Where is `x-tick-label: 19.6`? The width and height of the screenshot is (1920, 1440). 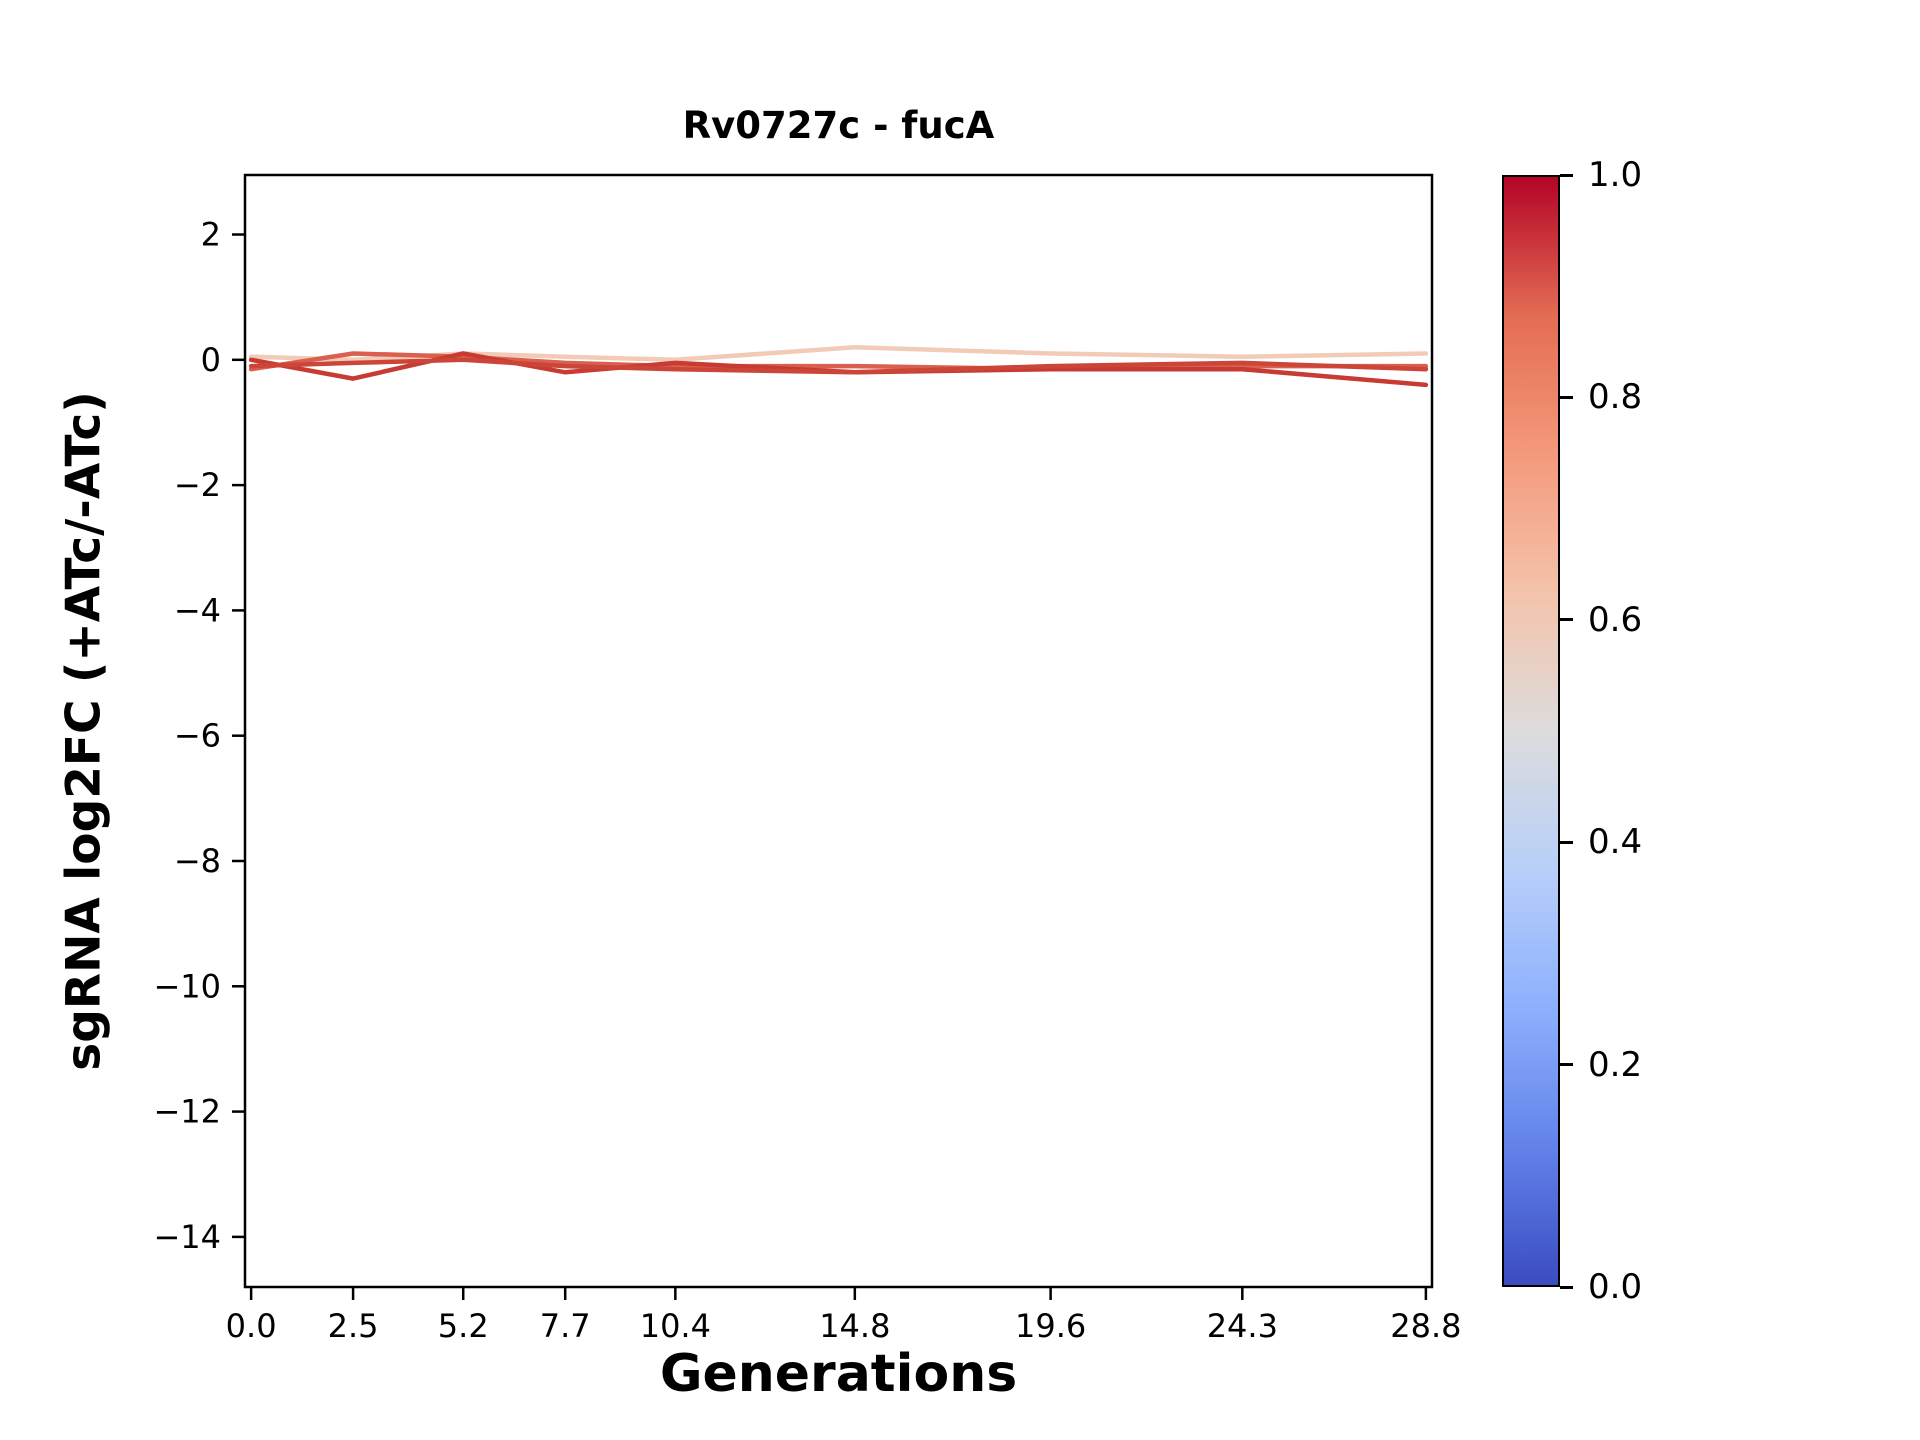
x-tick-label: 19.6 is located at coordinates (1050, 1326).